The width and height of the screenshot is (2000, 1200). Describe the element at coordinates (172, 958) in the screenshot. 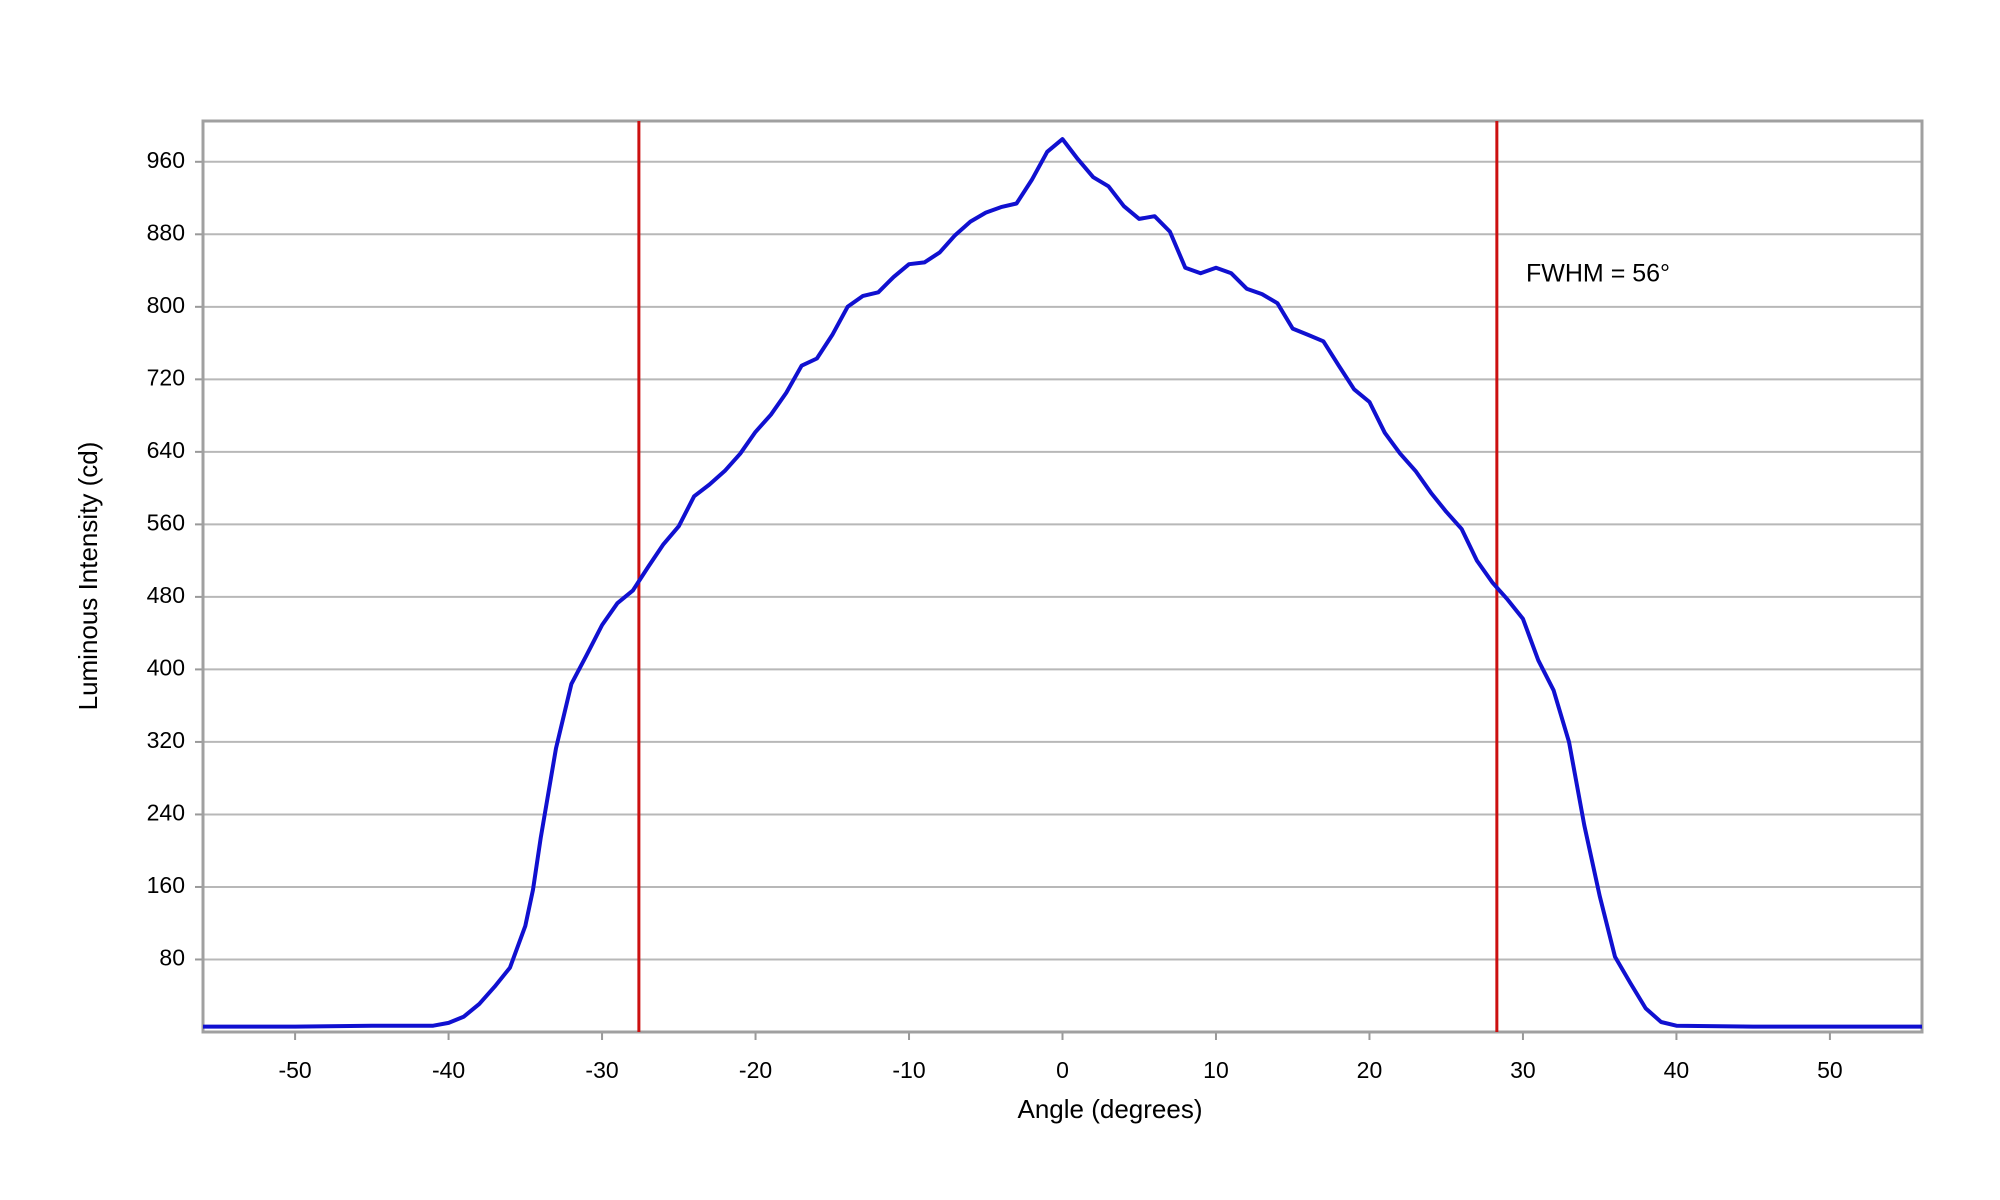

I see `y-tick-label: 80` at that location.